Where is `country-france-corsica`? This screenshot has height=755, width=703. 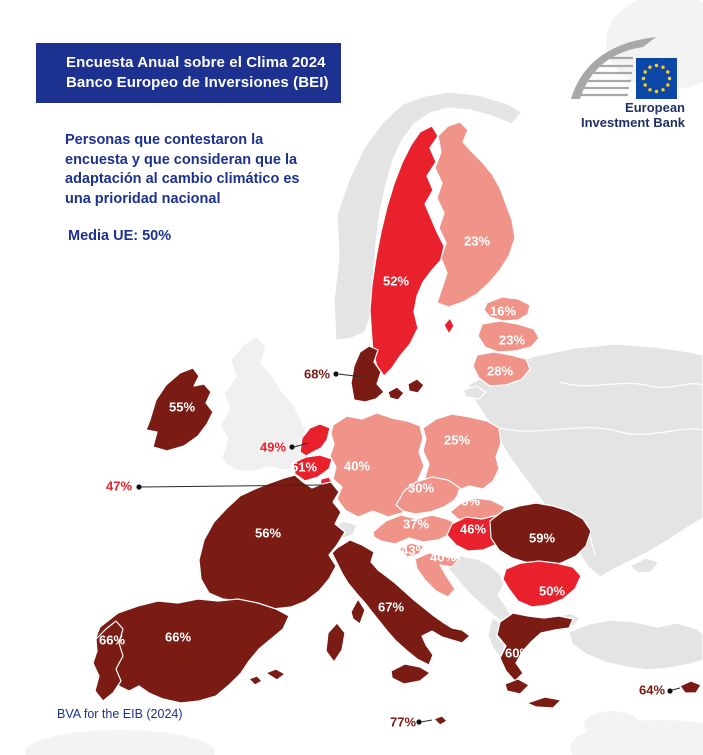 country-france-corsica is located at coordinates (358, 611).